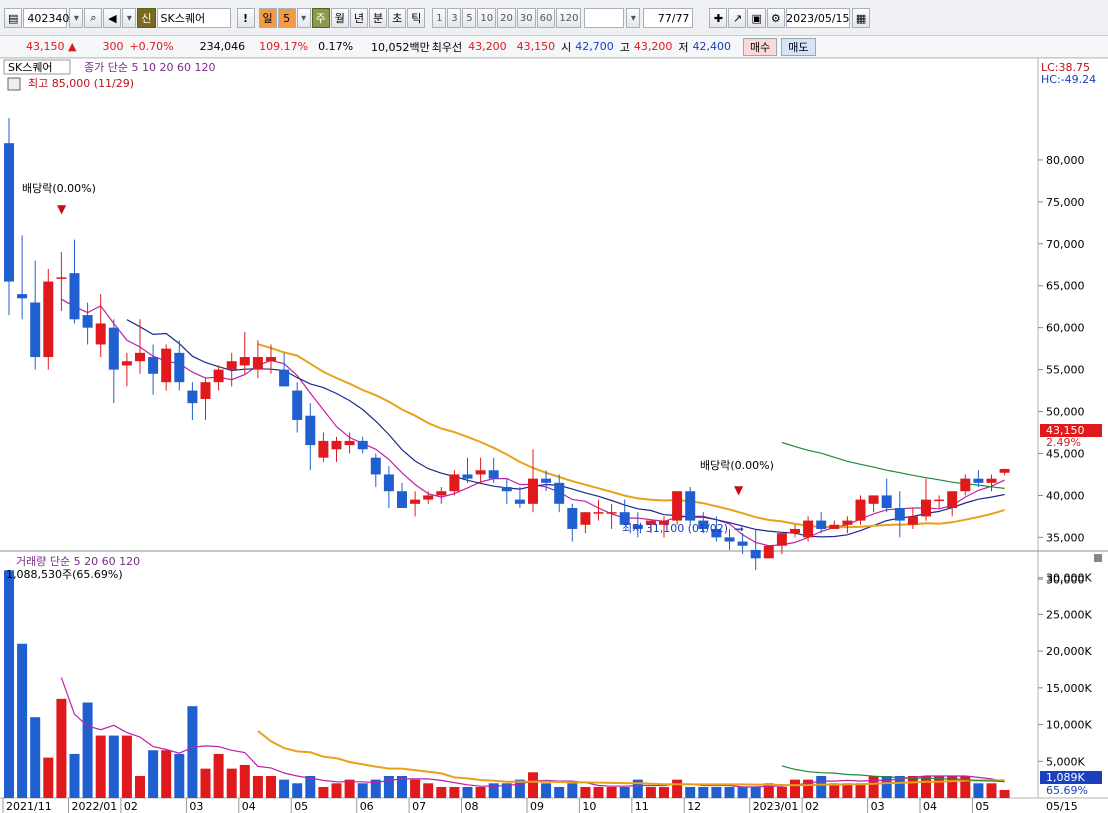 The height and width of the screenshot is (813, 1108). Describe the element at coordinates (397, 18) in the screenshot. I see `period-second-button: 초` at that location.